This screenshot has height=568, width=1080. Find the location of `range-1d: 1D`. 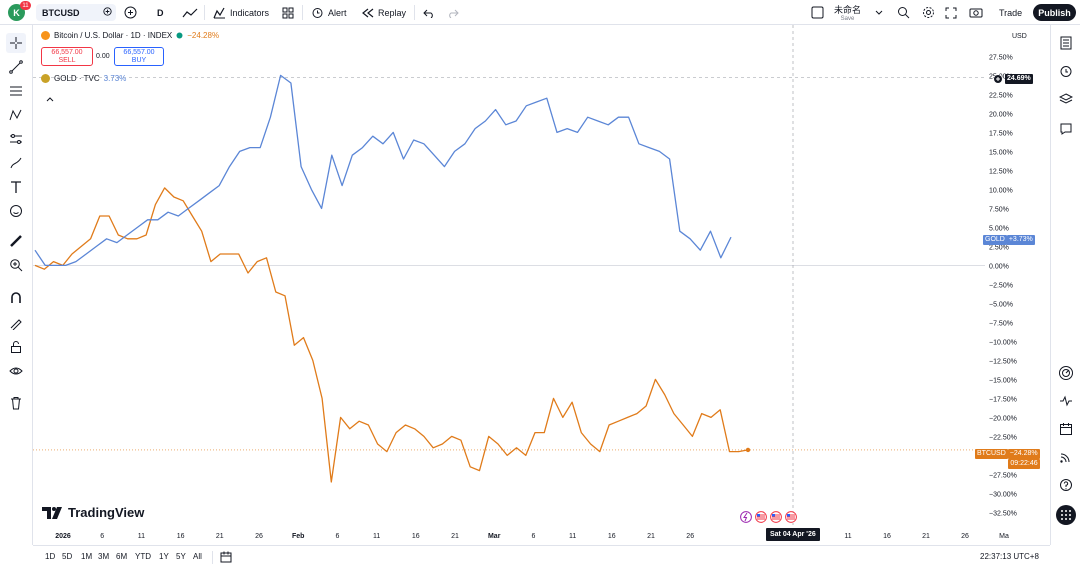

range-1d: 1D is located at coordinates (50, 556).